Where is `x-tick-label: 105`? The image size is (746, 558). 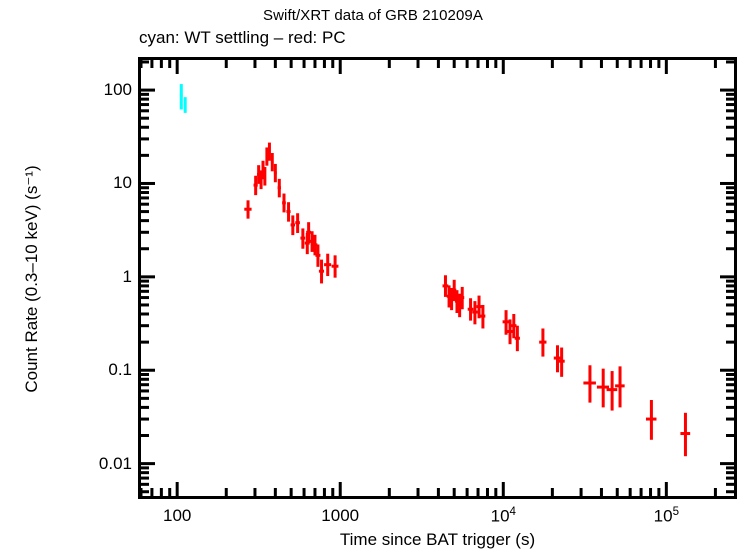
x-tick-label: 105 is located at coordinates (666, 516).